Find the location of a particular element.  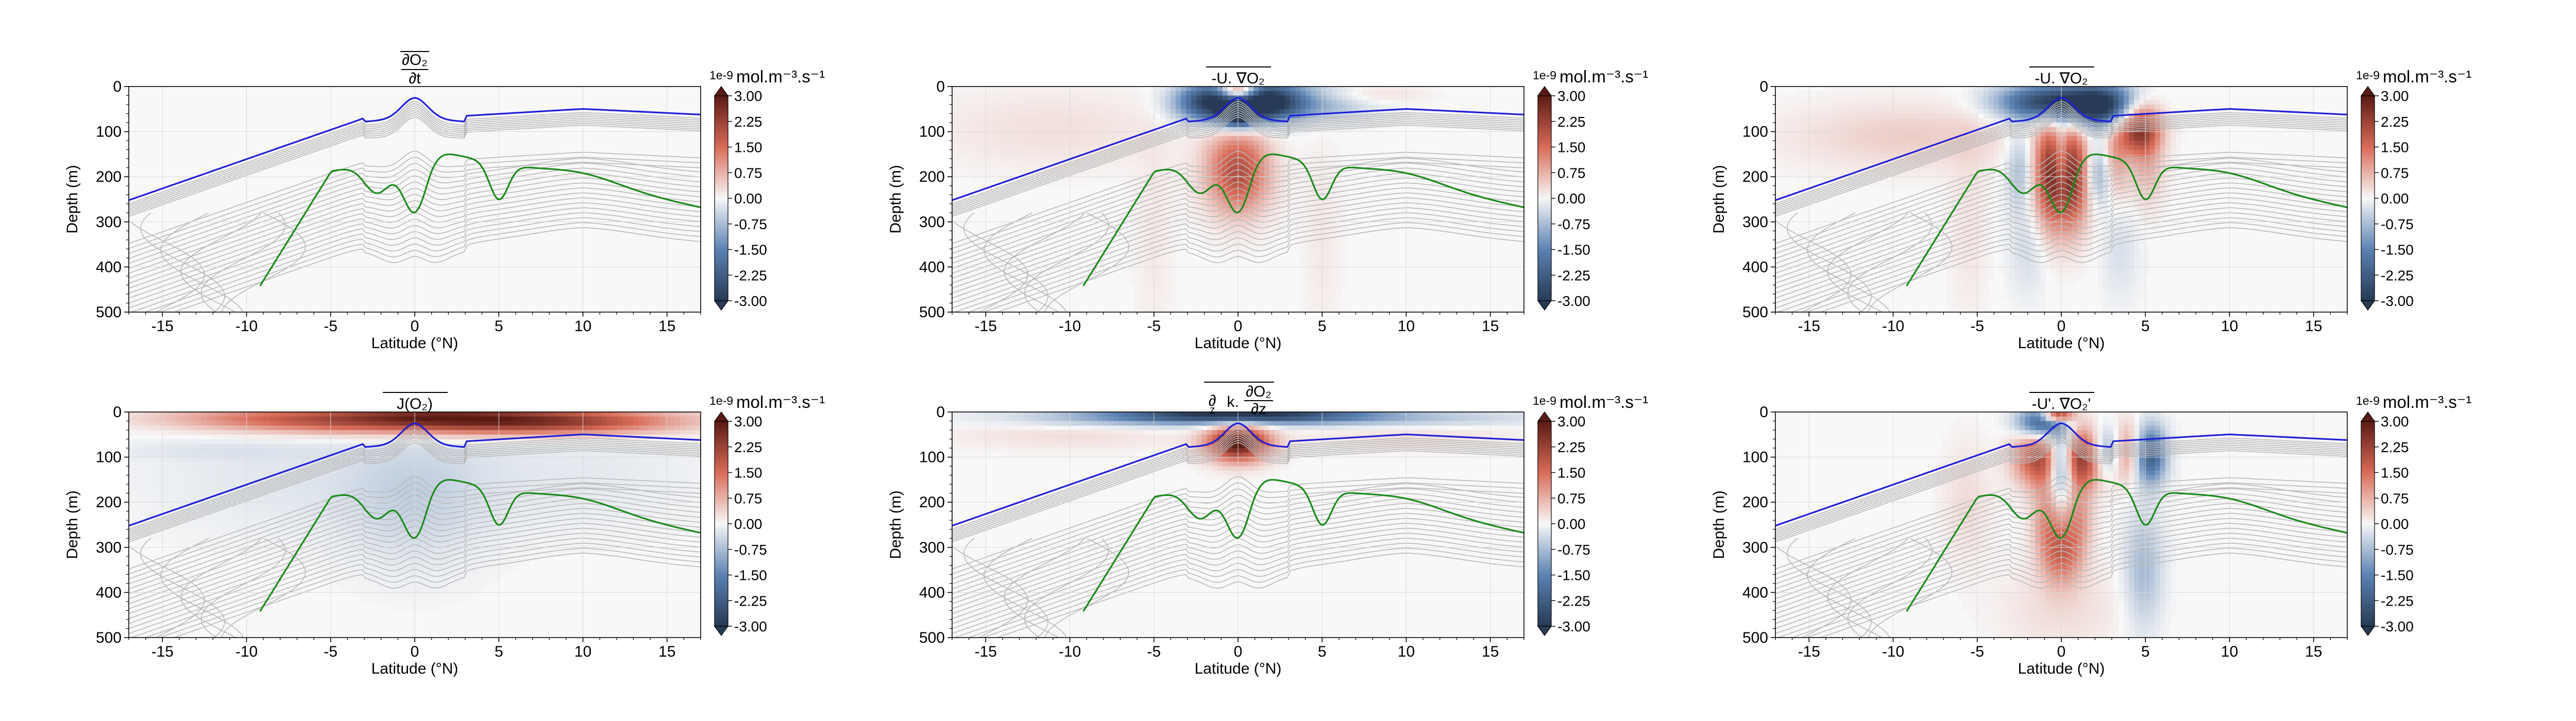

colorbar-tick-label: -1.50 is located at coordinates (1574, 250).